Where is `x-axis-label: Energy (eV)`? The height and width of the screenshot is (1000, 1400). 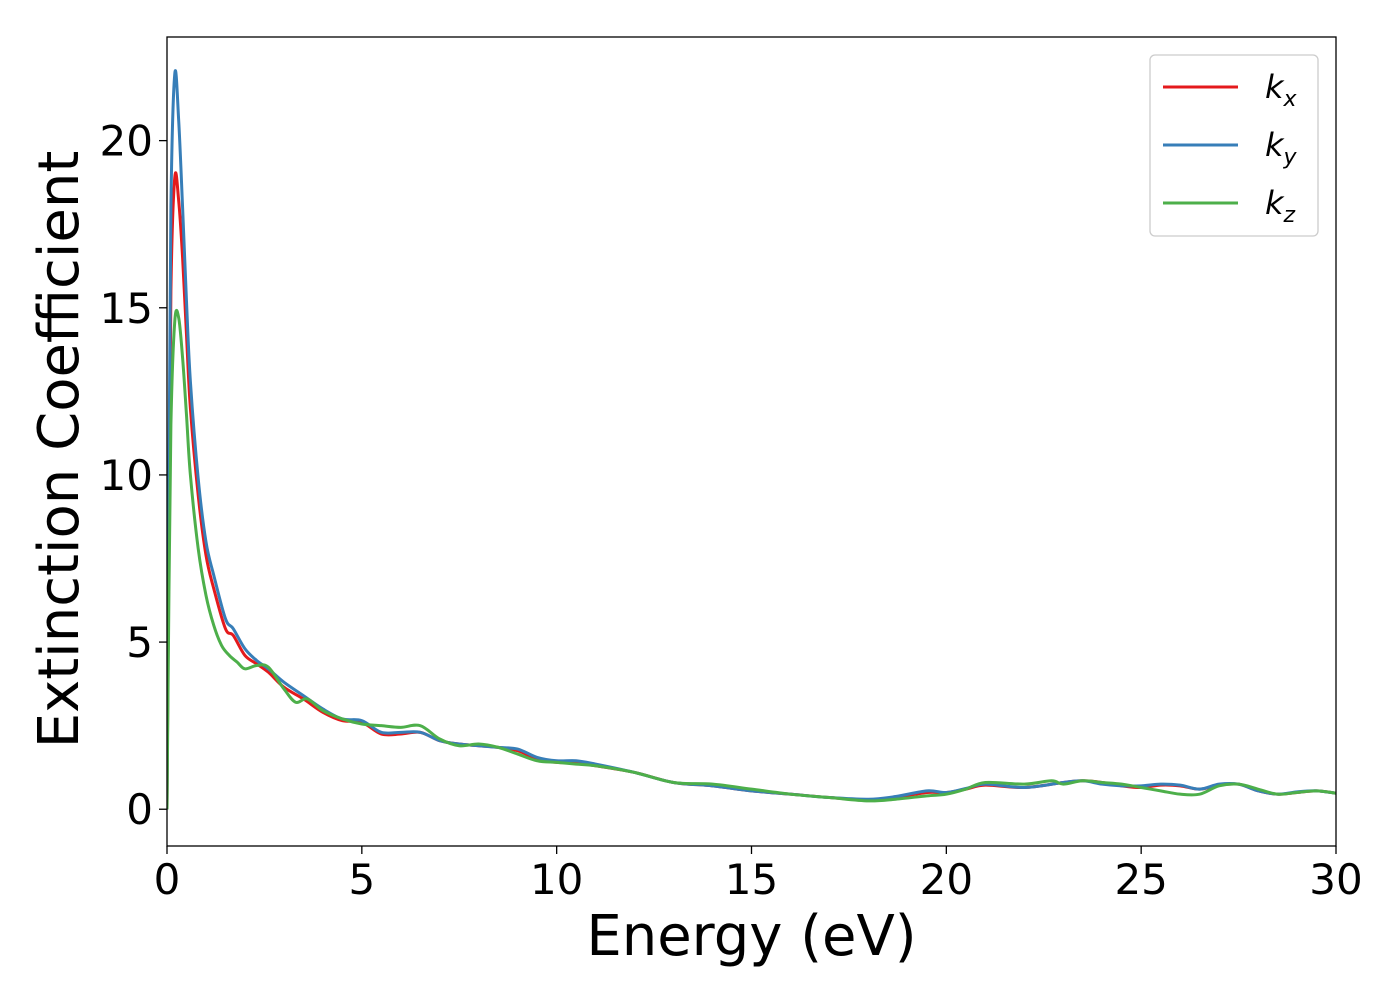
x-axis-label: Energy (eV) is located at coordinates (751, 936).